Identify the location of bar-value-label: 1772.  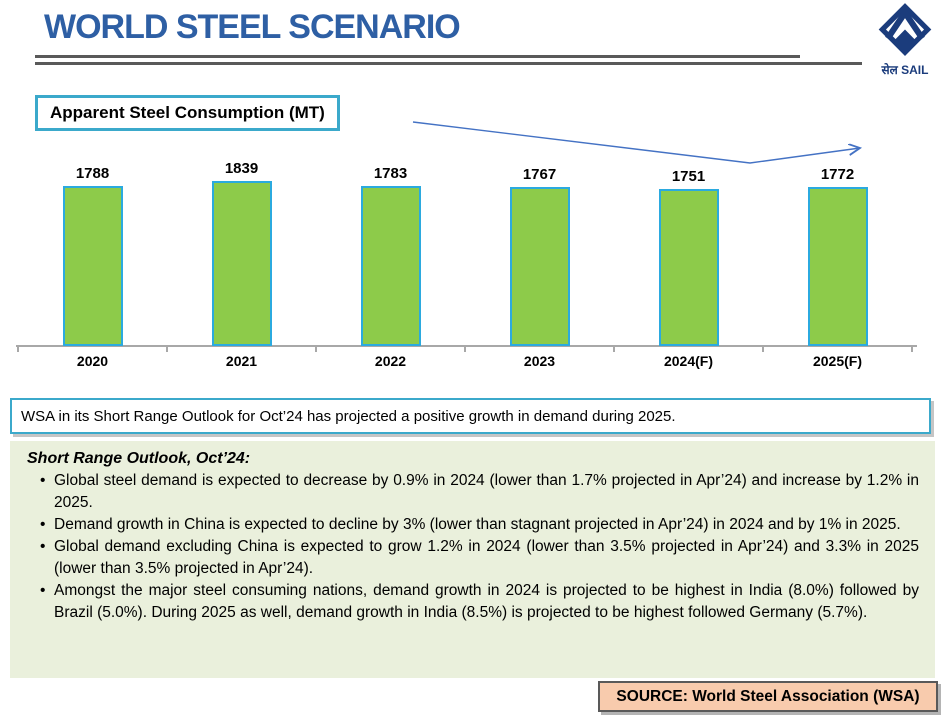
(837, 174).